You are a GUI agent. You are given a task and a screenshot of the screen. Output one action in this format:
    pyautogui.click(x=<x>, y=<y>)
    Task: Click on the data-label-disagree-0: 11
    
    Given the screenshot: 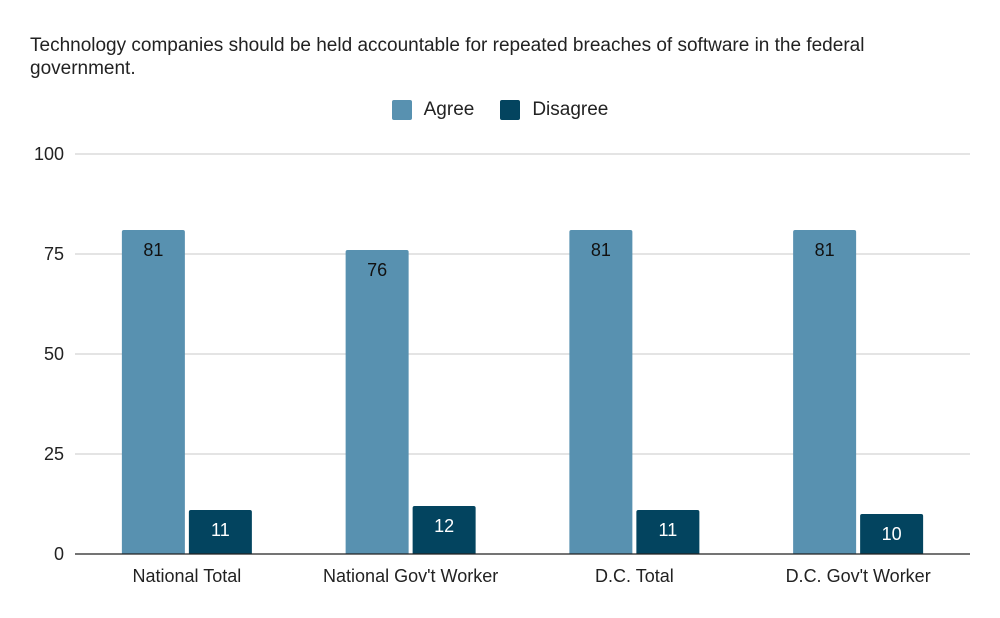 What is the action you would take?
    pyautogui.click(x=220, y=530)
    